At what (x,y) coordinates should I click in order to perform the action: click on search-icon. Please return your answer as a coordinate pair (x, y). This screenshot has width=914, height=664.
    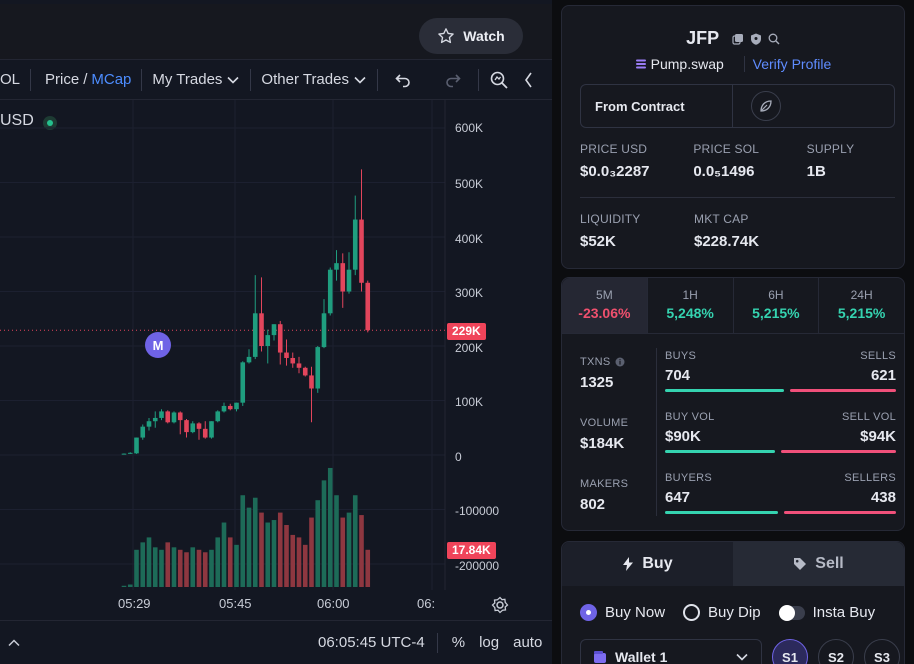
    Looking at the image, I should click on (774, 39).